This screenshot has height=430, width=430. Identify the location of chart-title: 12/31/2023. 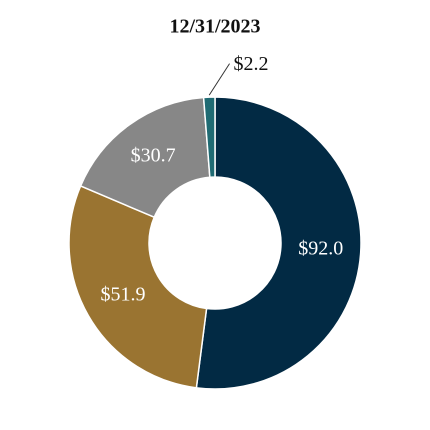
(214, 27).